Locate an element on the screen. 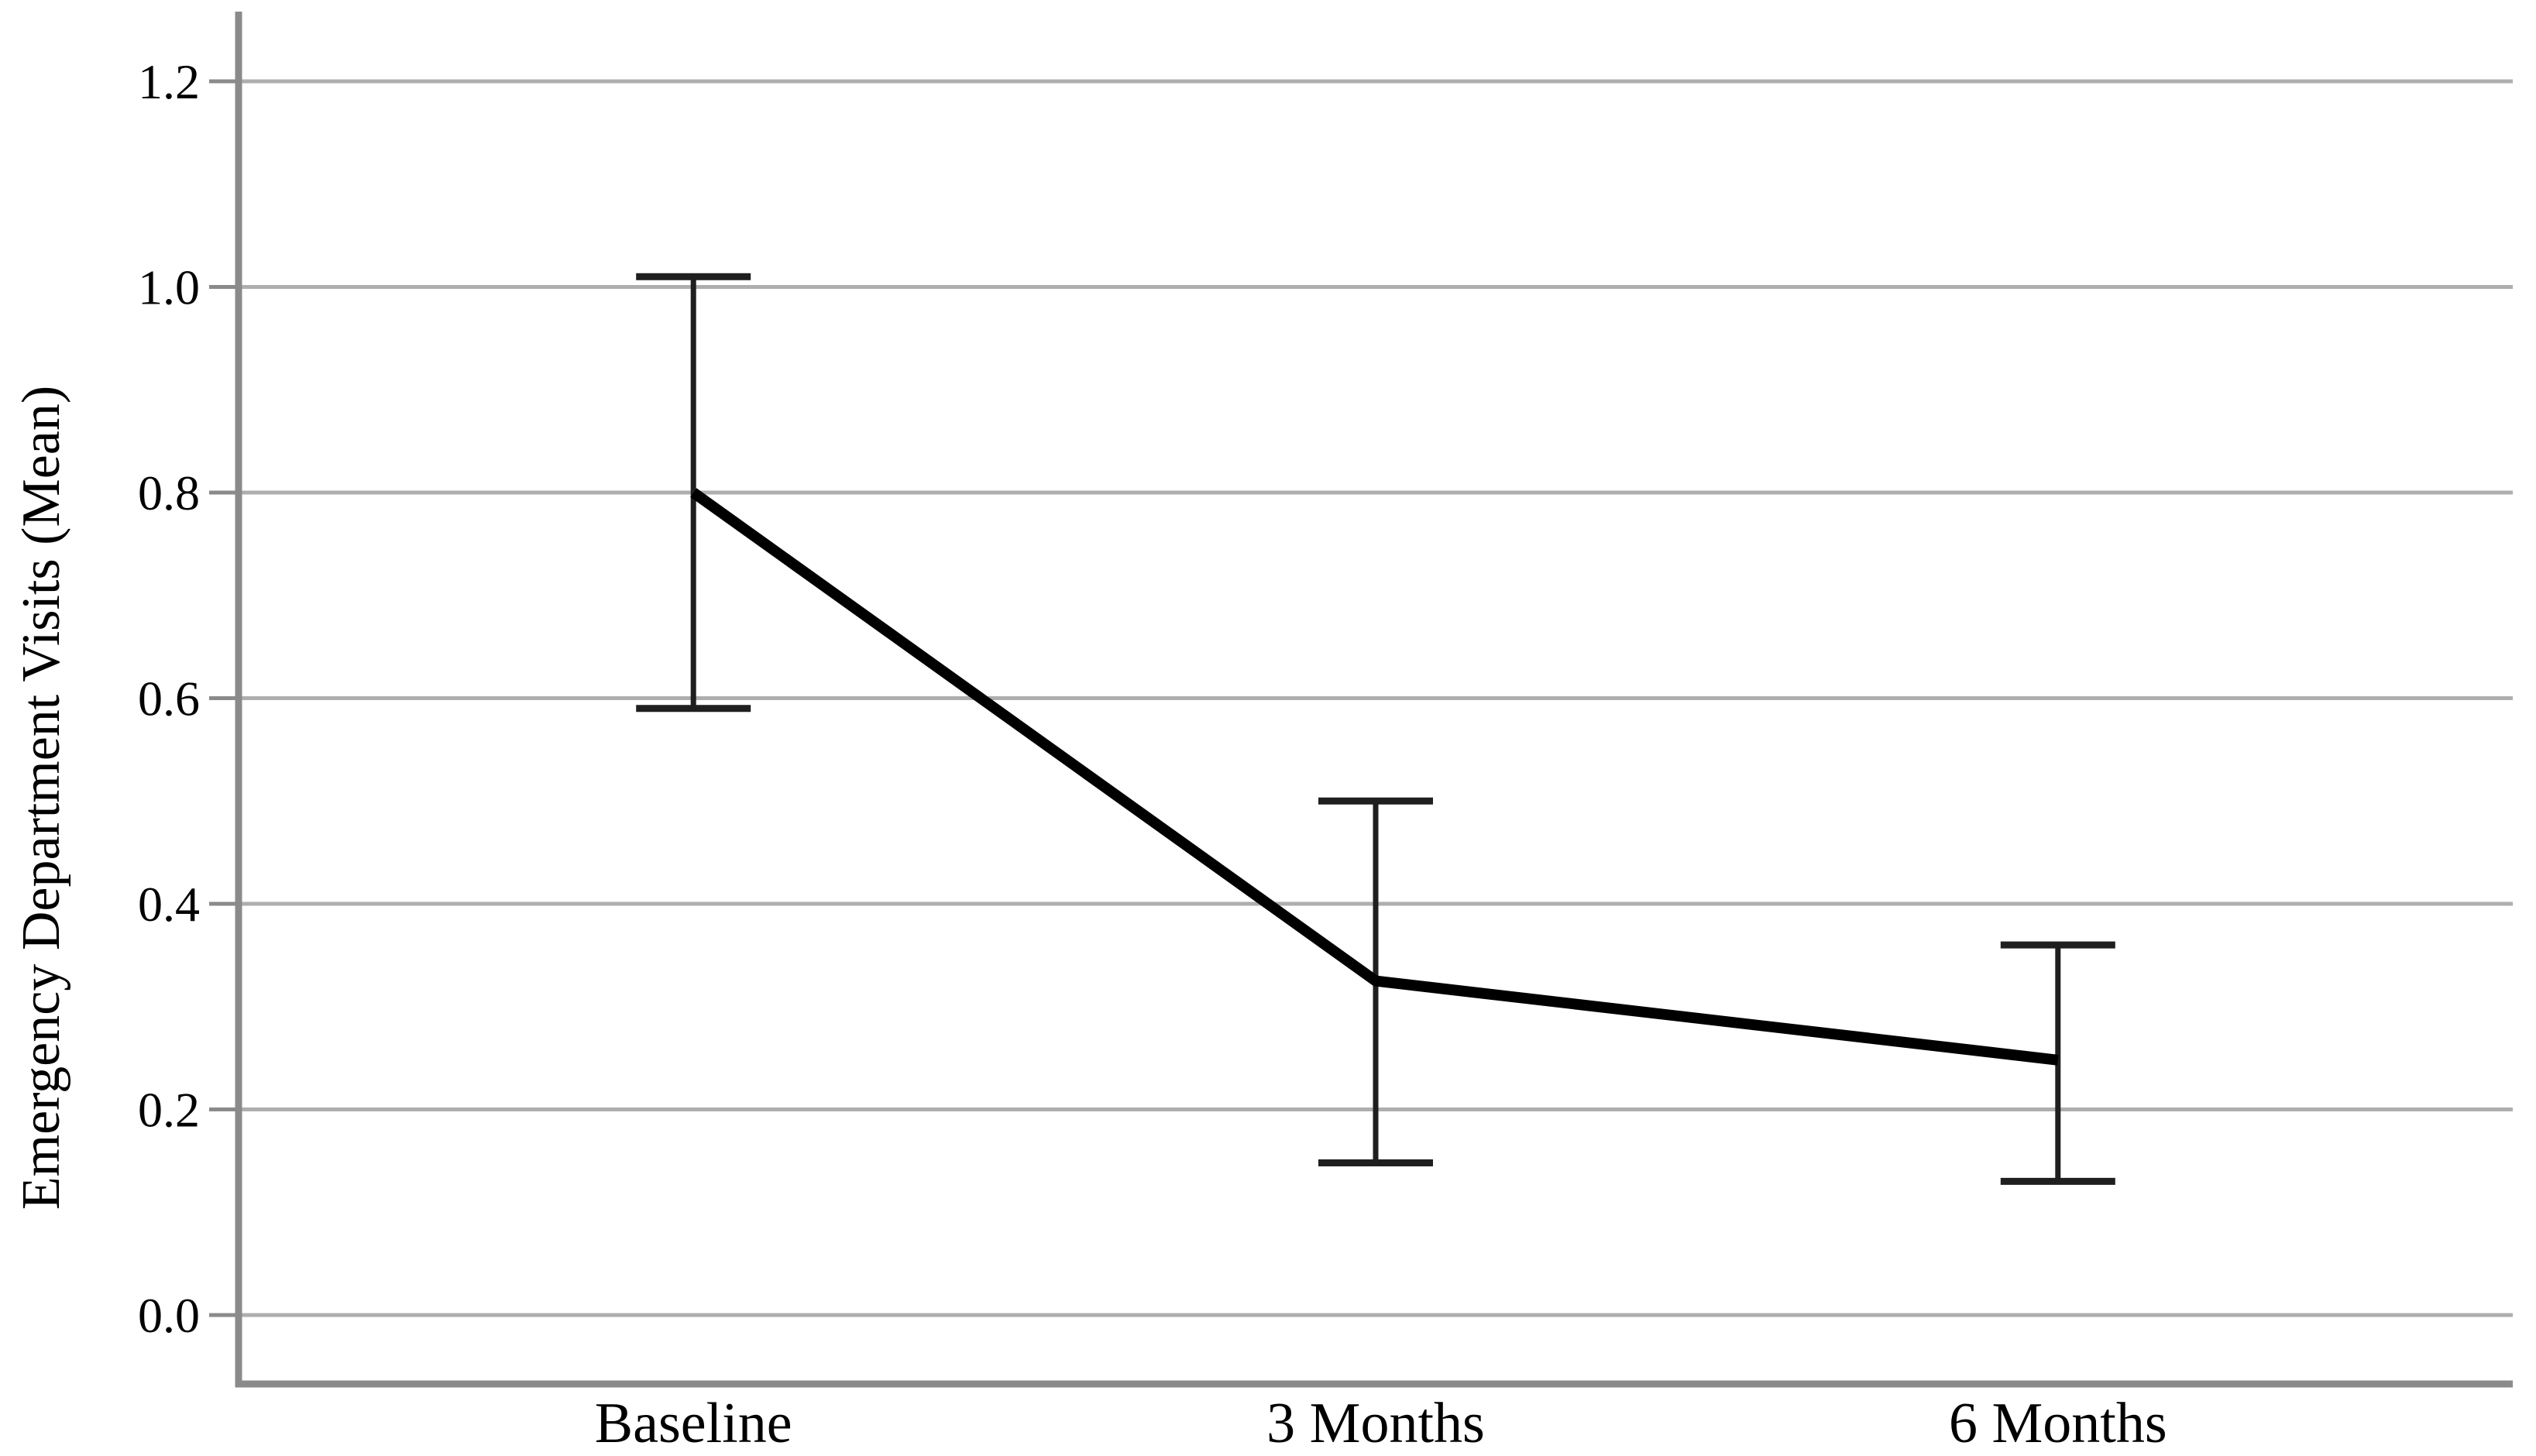 The image size is (2536, 1456). y-tick-label: 0.4 is located at coordinates (169, 905).